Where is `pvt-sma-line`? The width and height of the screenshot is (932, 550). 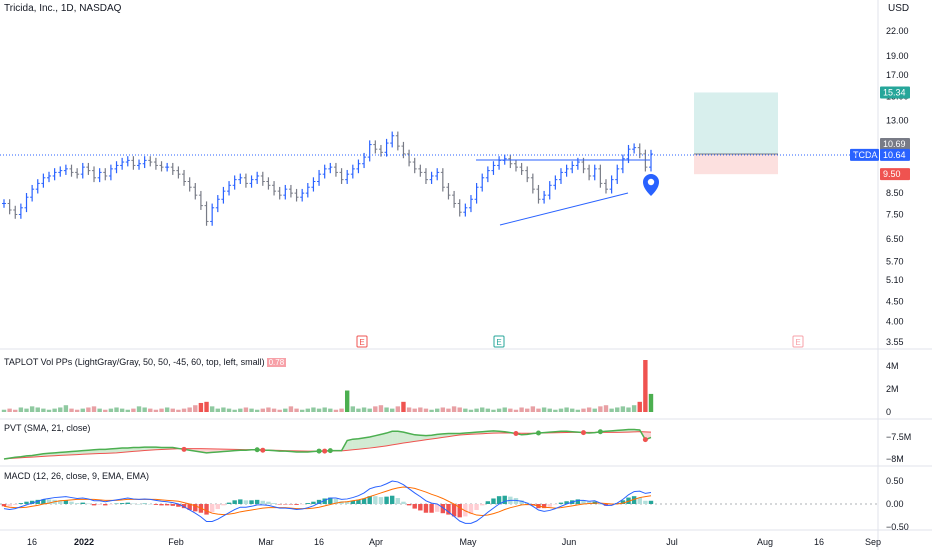
pvt-sma-line is located at coordinates (327, 445).